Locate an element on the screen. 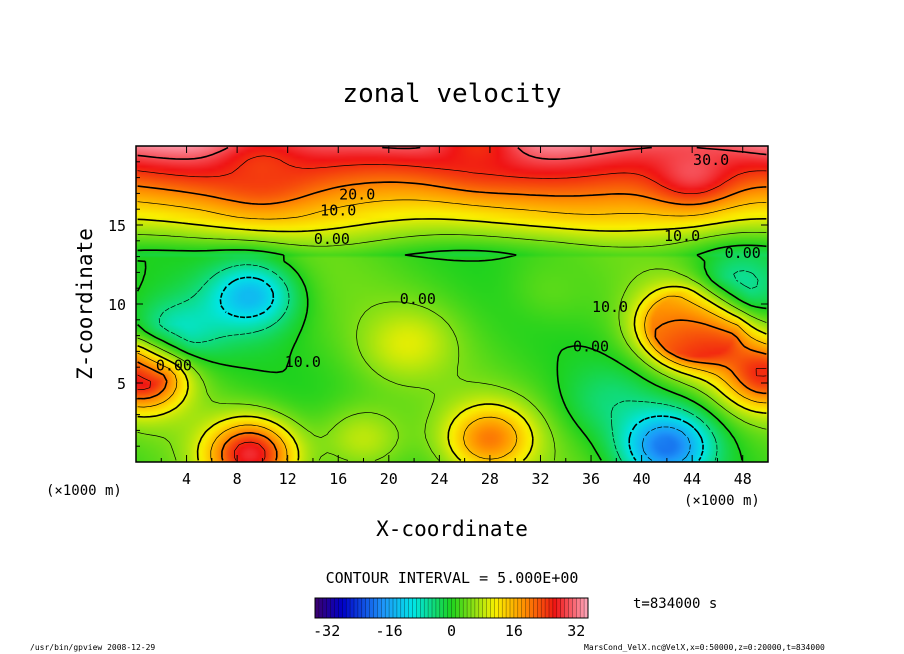 This screenshot has width=904, height=654. x-tick-label: 44 is located at coordinates (692, 479).